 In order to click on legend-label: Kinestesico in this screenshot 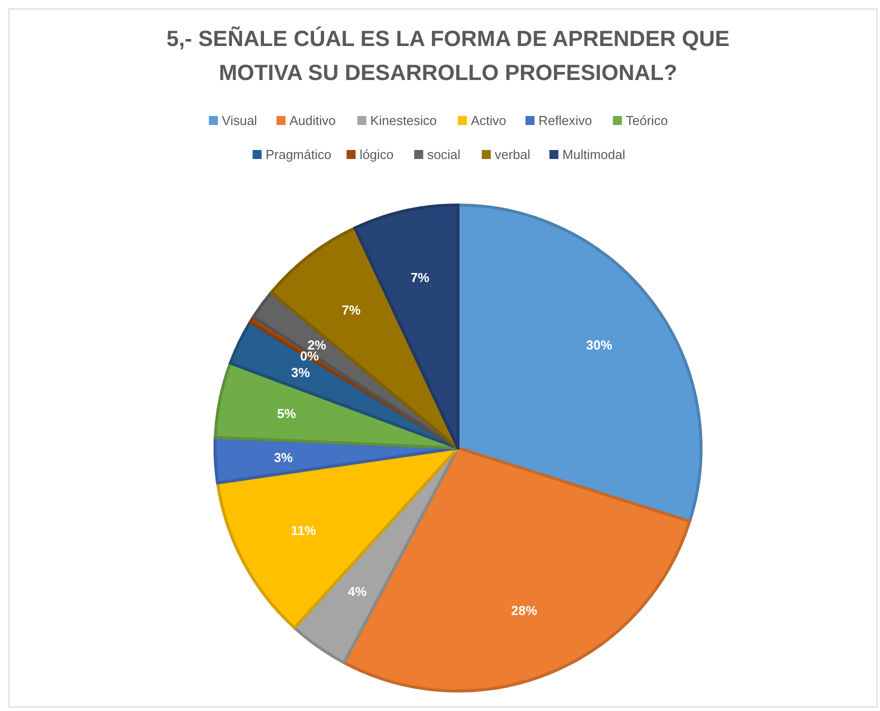, I will do `click(403, 120)`.